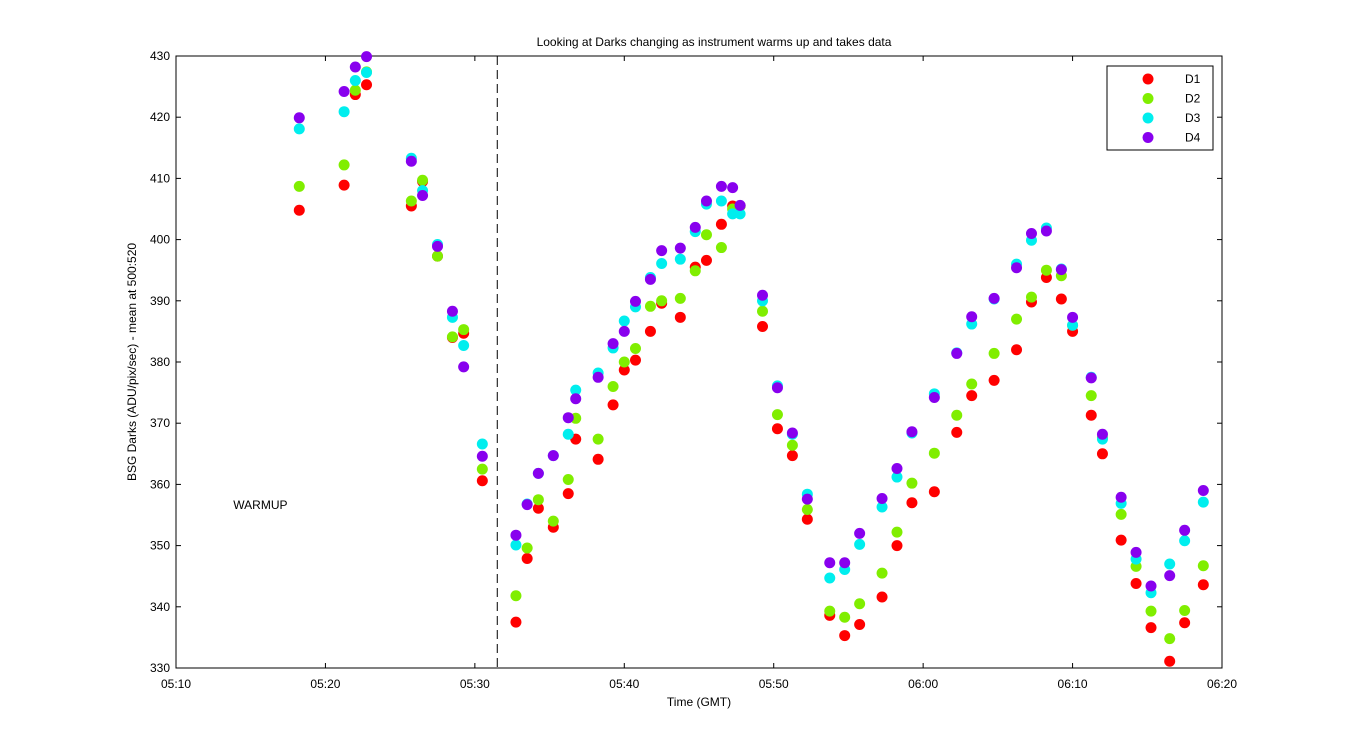 This screenshot has height=755, width=1350. Describe the element at coordinates (160, 484) in the screenshot. I see `y-tick-label: 360` at that location.